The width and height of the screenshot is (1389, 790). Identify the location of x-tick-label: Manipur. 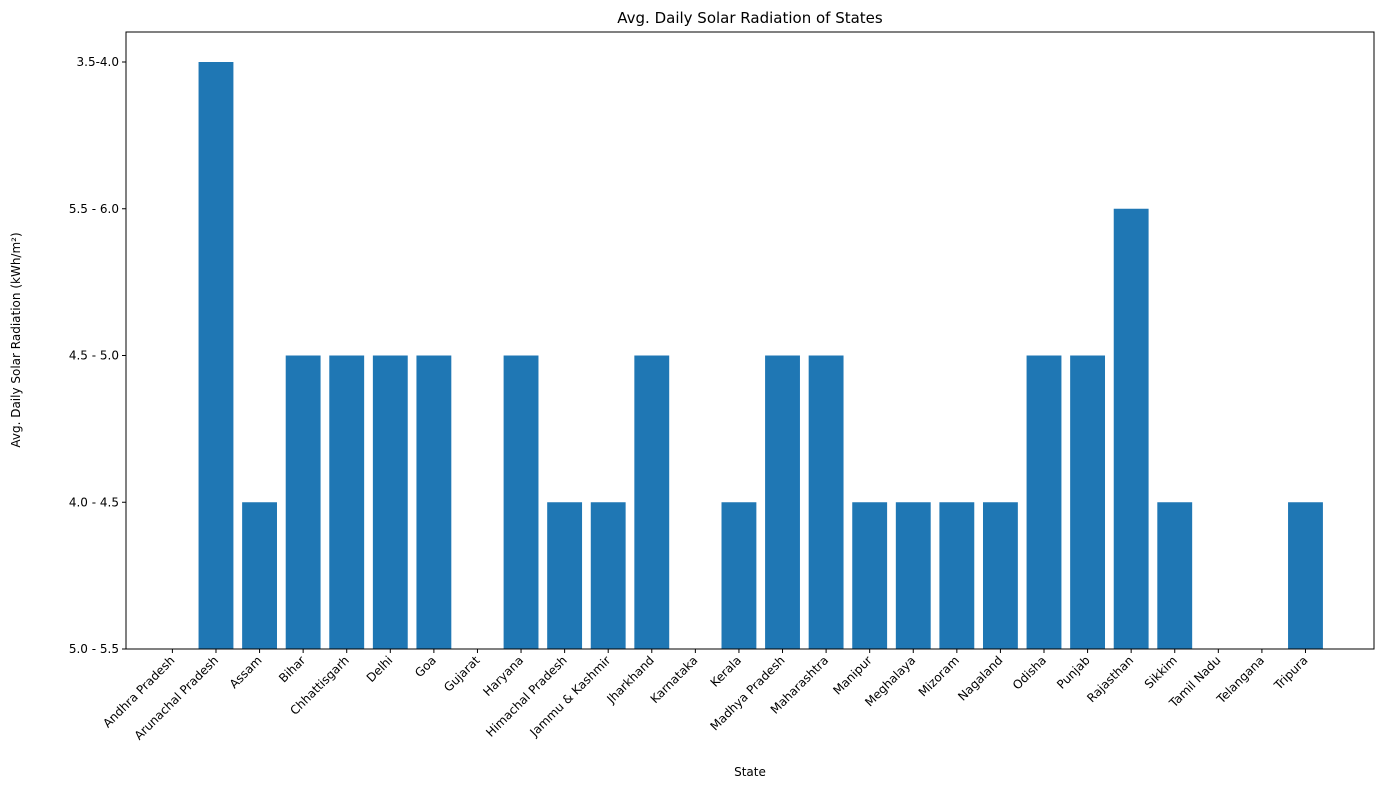
(852, 675).